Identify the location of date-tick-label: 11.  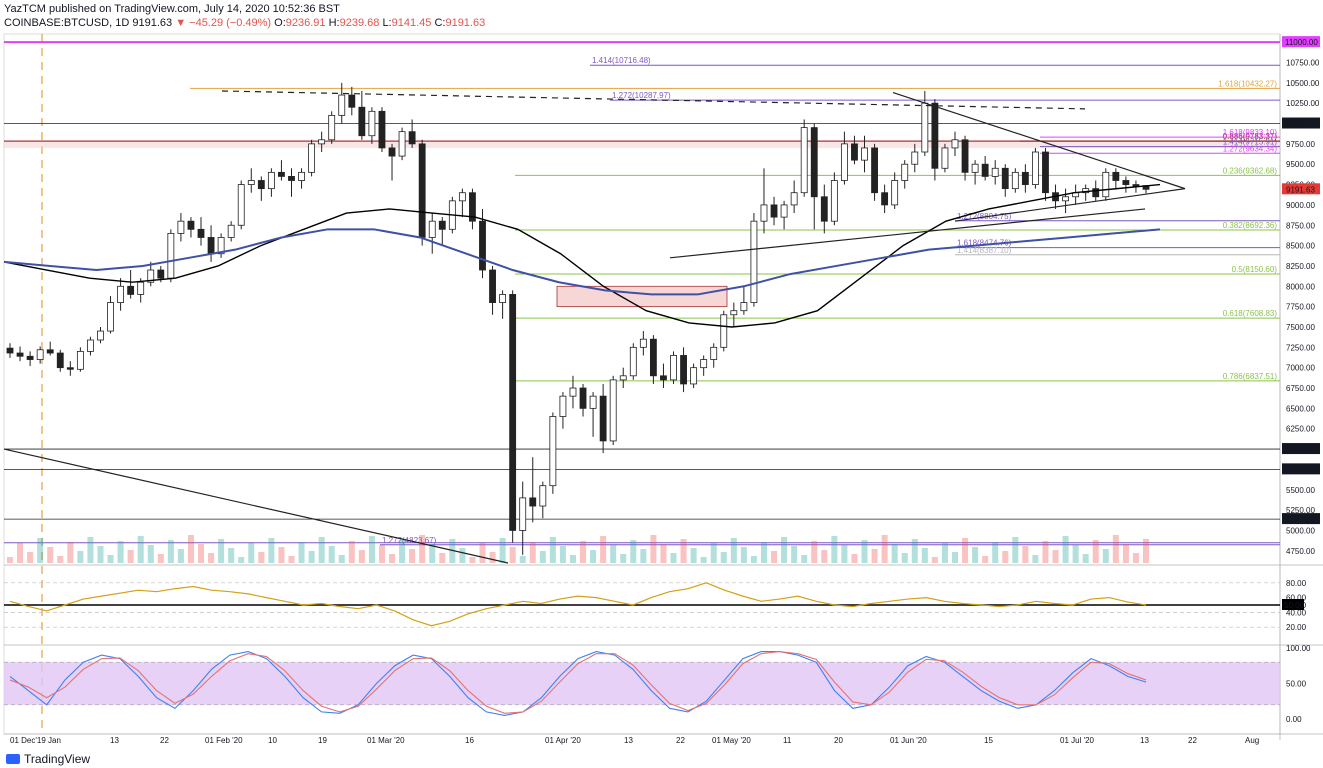
(787, 740).